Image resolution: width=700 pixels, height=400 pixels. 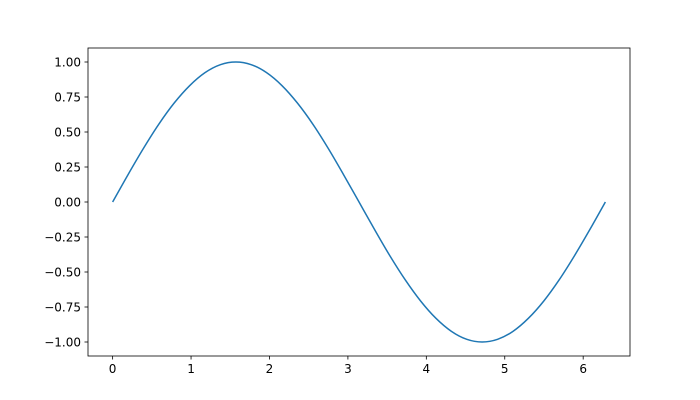 I want to click on x-tick-label: 0, so click(x=113, y=369).